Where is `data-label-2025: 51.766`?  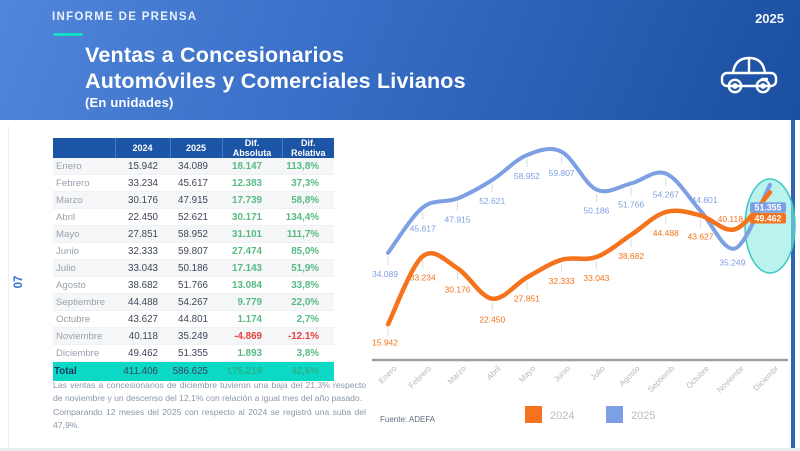
data-label-2025: 51.766 is located at coordinates (631, 204).